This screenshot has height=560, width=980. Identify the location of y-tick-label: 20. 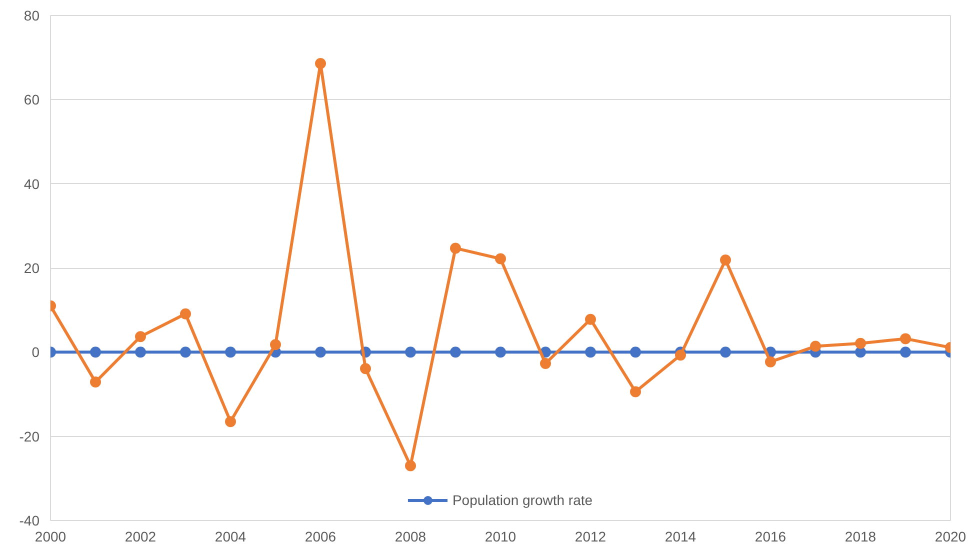
(32, 268).